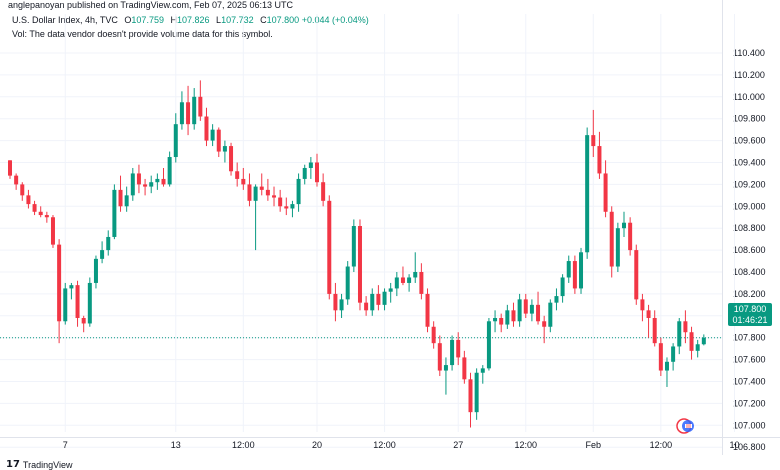  What do you see at coordinates (39, 464) in the screenshot?
I see `tradingview-logo: 17 TradingView` at bounding box center [39, 464].